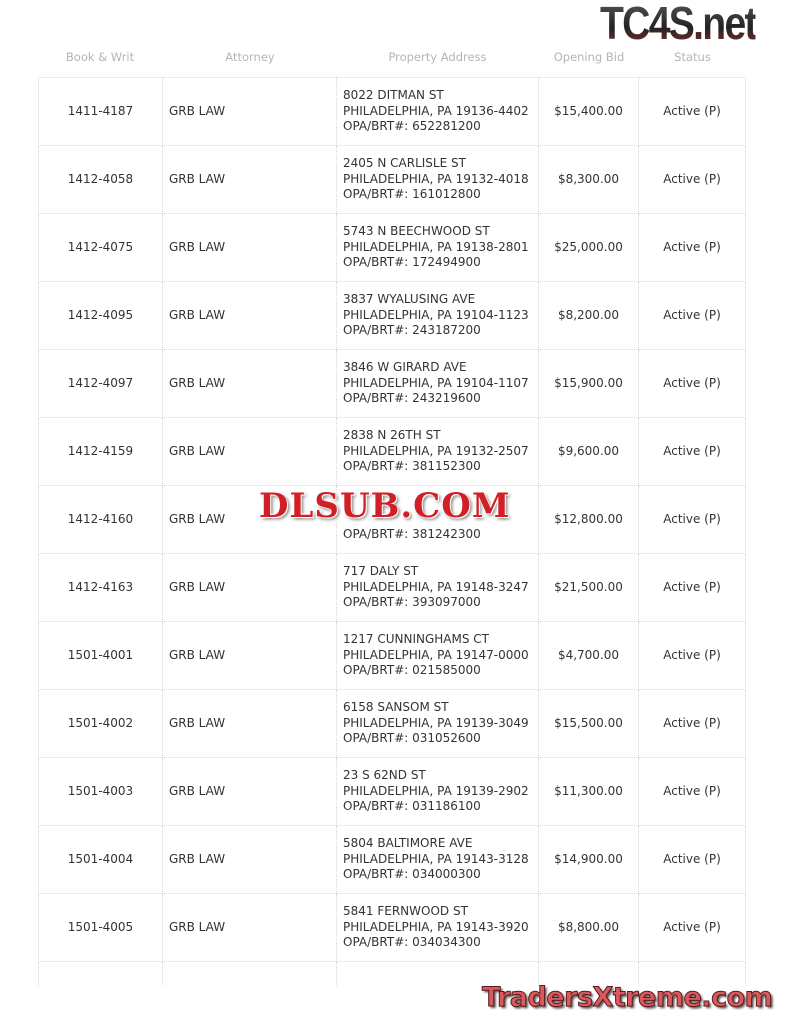 The image size is (791, 1024). What do you see at coordinates (436, 722) in the screenshot?
I see `address-city: PHILADELPHIA, PA 19139-3049` at bounding box center [436, 722].